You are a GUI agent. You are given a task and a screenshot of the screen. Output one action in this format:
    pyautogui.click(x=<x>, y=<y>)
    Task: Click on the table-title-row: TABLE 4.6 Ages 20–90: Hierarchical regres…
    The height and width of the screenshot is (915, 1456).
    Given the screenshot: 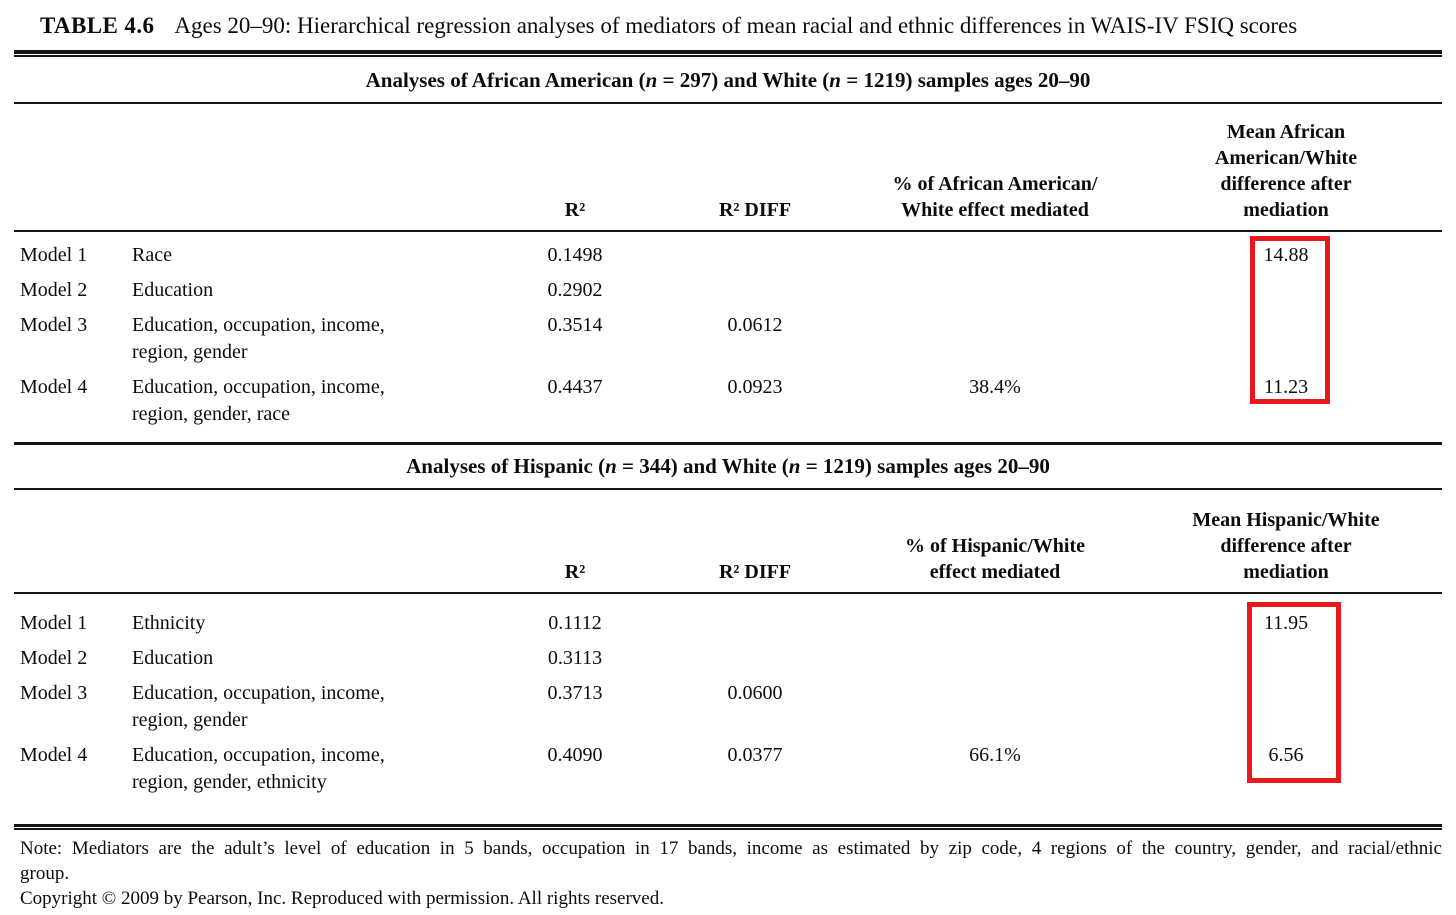 What is the action you would take?
    pyautogui.click(x=728, y=26)
    